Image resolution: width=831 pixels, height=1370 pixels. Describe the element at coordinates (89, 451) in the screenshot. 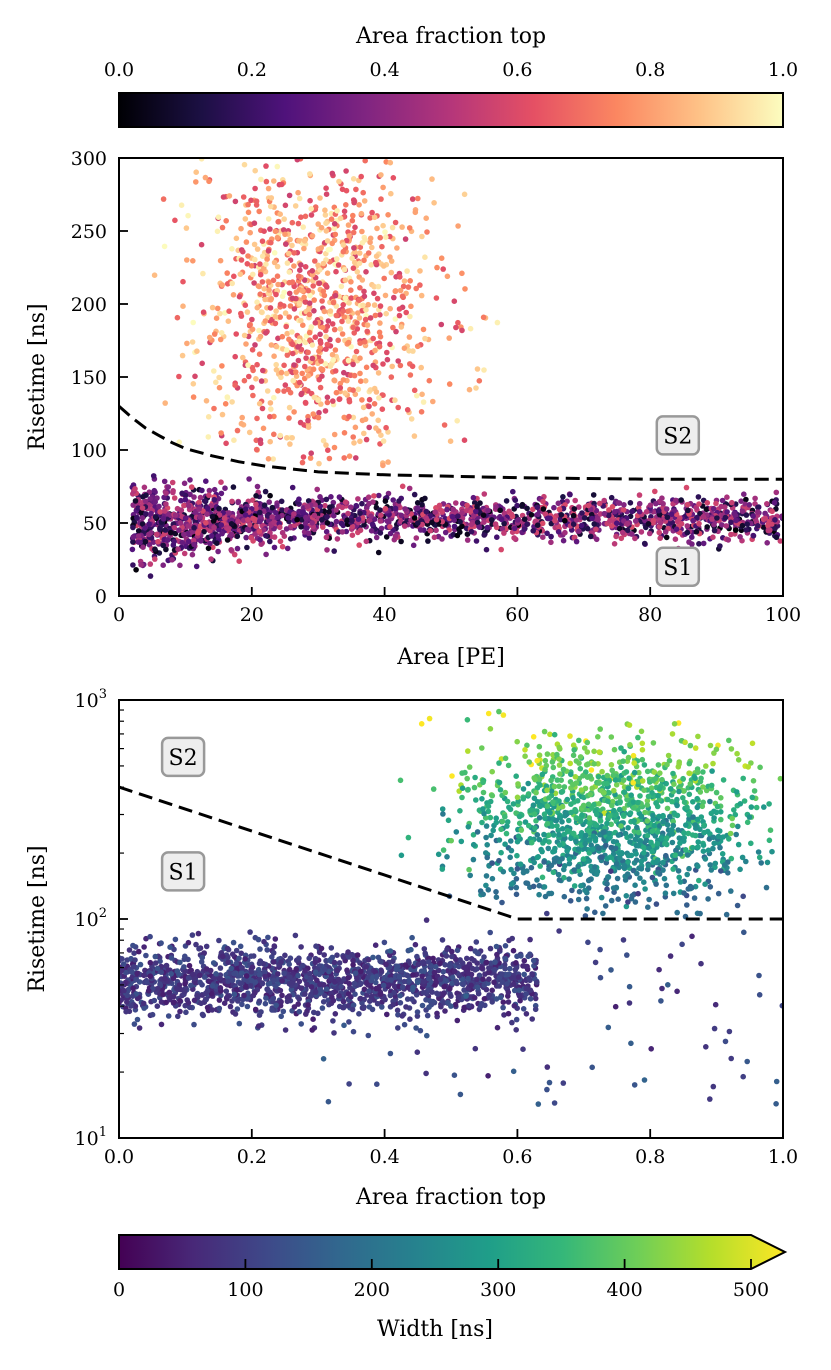

I see `top-y-tick-label: 100` at that location.